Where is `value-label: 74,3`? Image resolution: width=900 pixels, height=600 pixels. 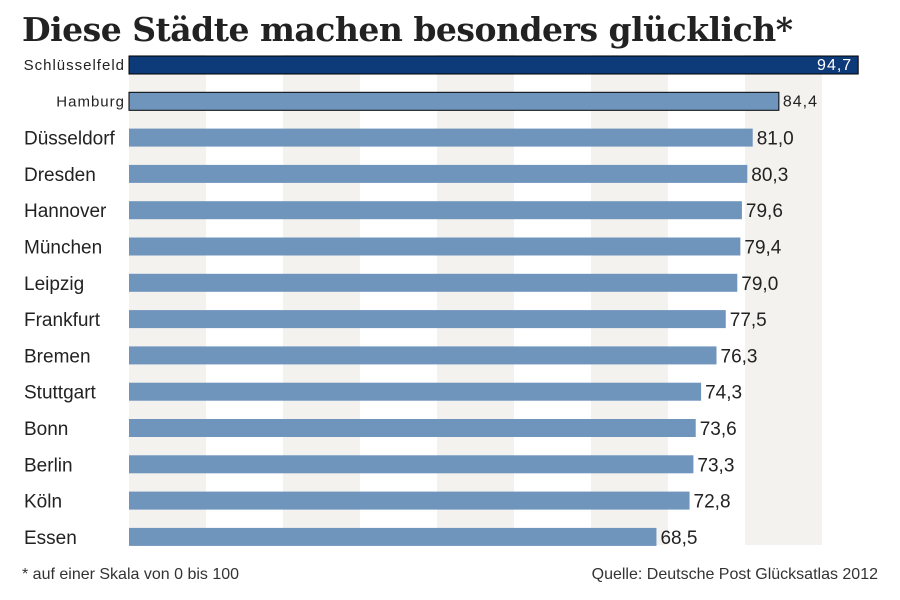 value-label: 74,3 is located at coordinates (723, 393).